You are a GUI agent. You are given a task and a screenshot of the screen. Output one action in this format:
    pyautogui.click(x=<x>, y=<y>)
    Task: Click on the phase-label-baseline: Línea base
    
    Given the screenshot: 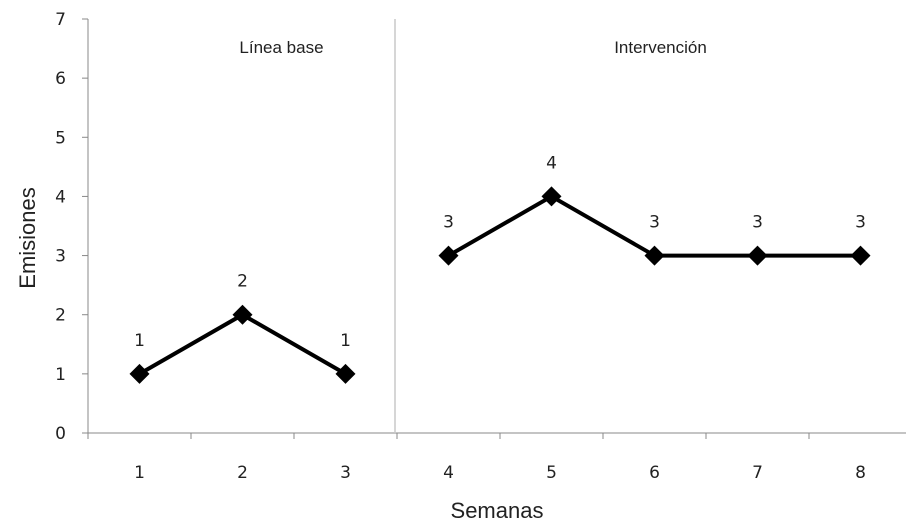 What is the action you would take?
    pyautogui.click(x=281, y=47)
    